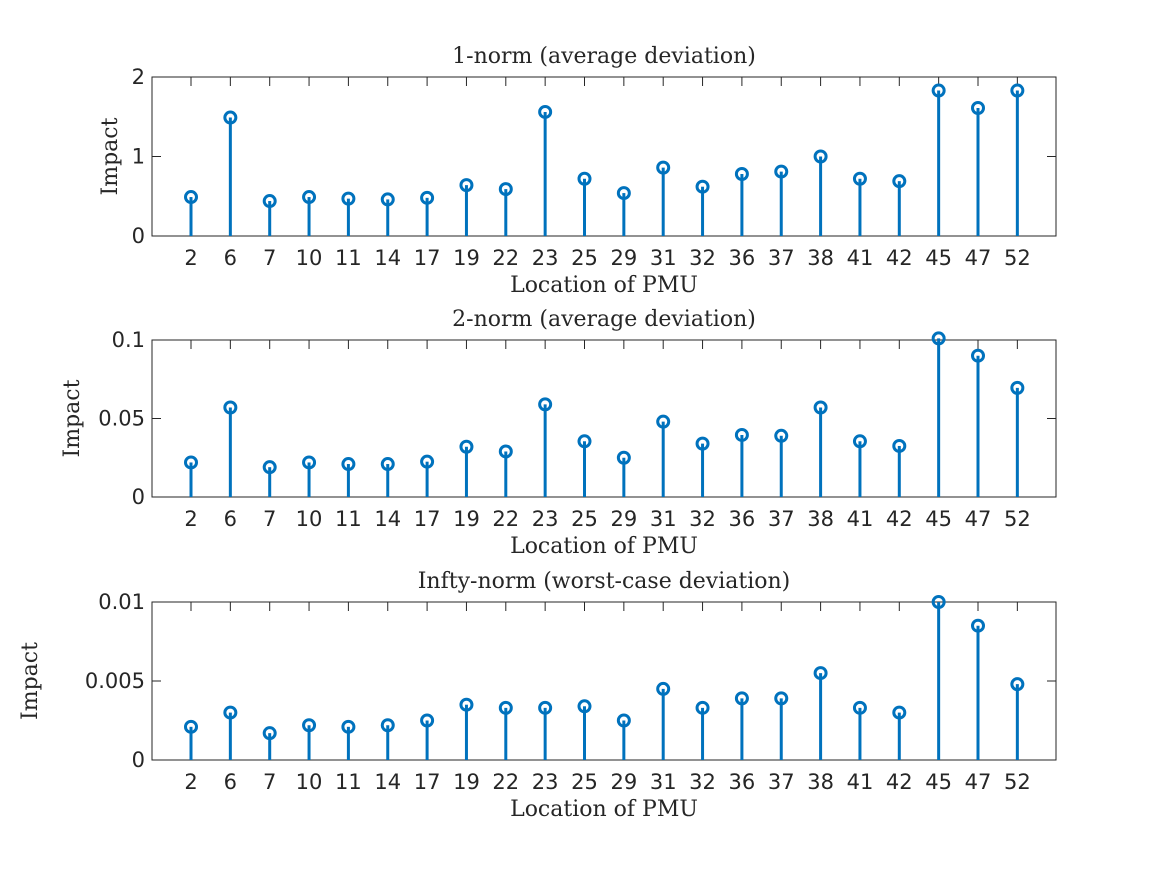  Describe the element at coordinates (427, 519) in the screenshot. I see `xtick-label: 17` at that location.